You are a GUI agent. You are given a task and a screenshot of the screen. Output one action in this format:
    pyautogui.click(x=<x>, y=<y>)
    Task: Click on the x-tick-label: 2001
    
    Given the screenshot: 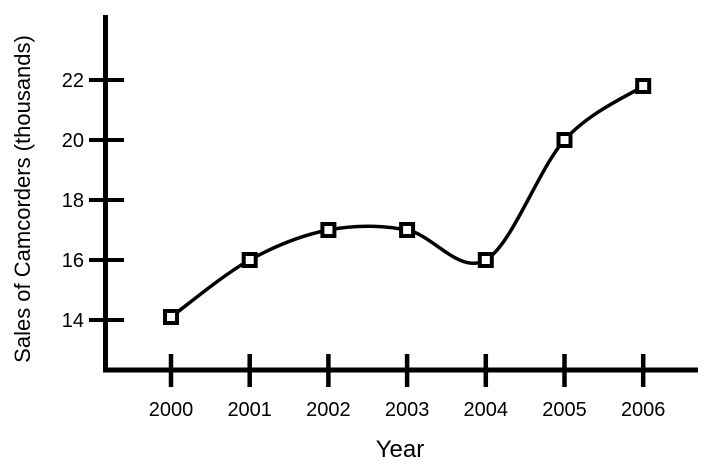 What is the action you would take?
    pyautogui.click(x=249, y=410)
    